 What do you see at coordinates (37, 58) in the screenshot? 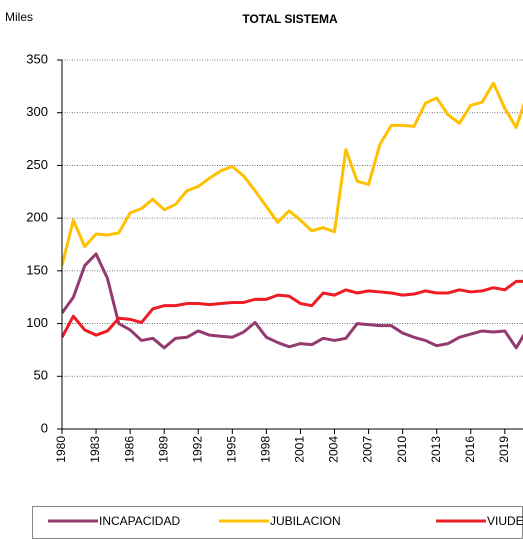
I see `y-tick-label: 350` at bounding box center [37, 58].